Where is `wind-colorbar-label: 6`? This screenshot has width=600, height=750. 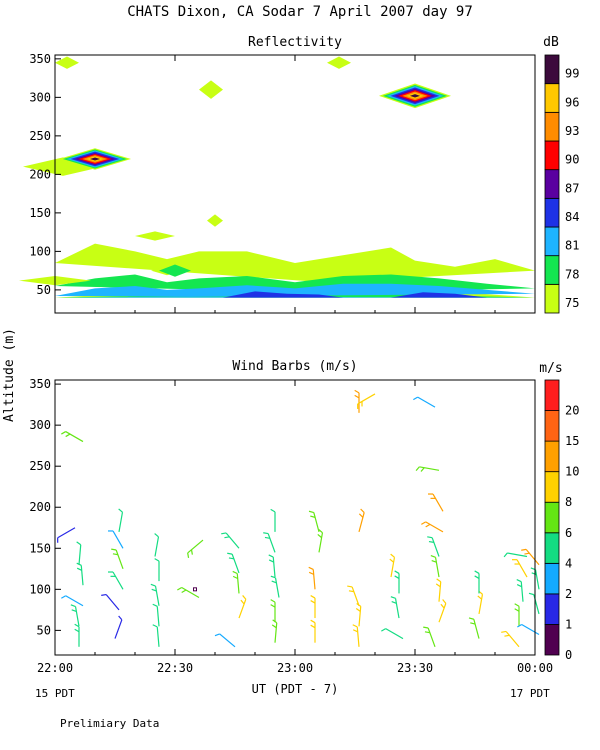 wind-colorbar-label: 6 is located at coordinates (568, 533).